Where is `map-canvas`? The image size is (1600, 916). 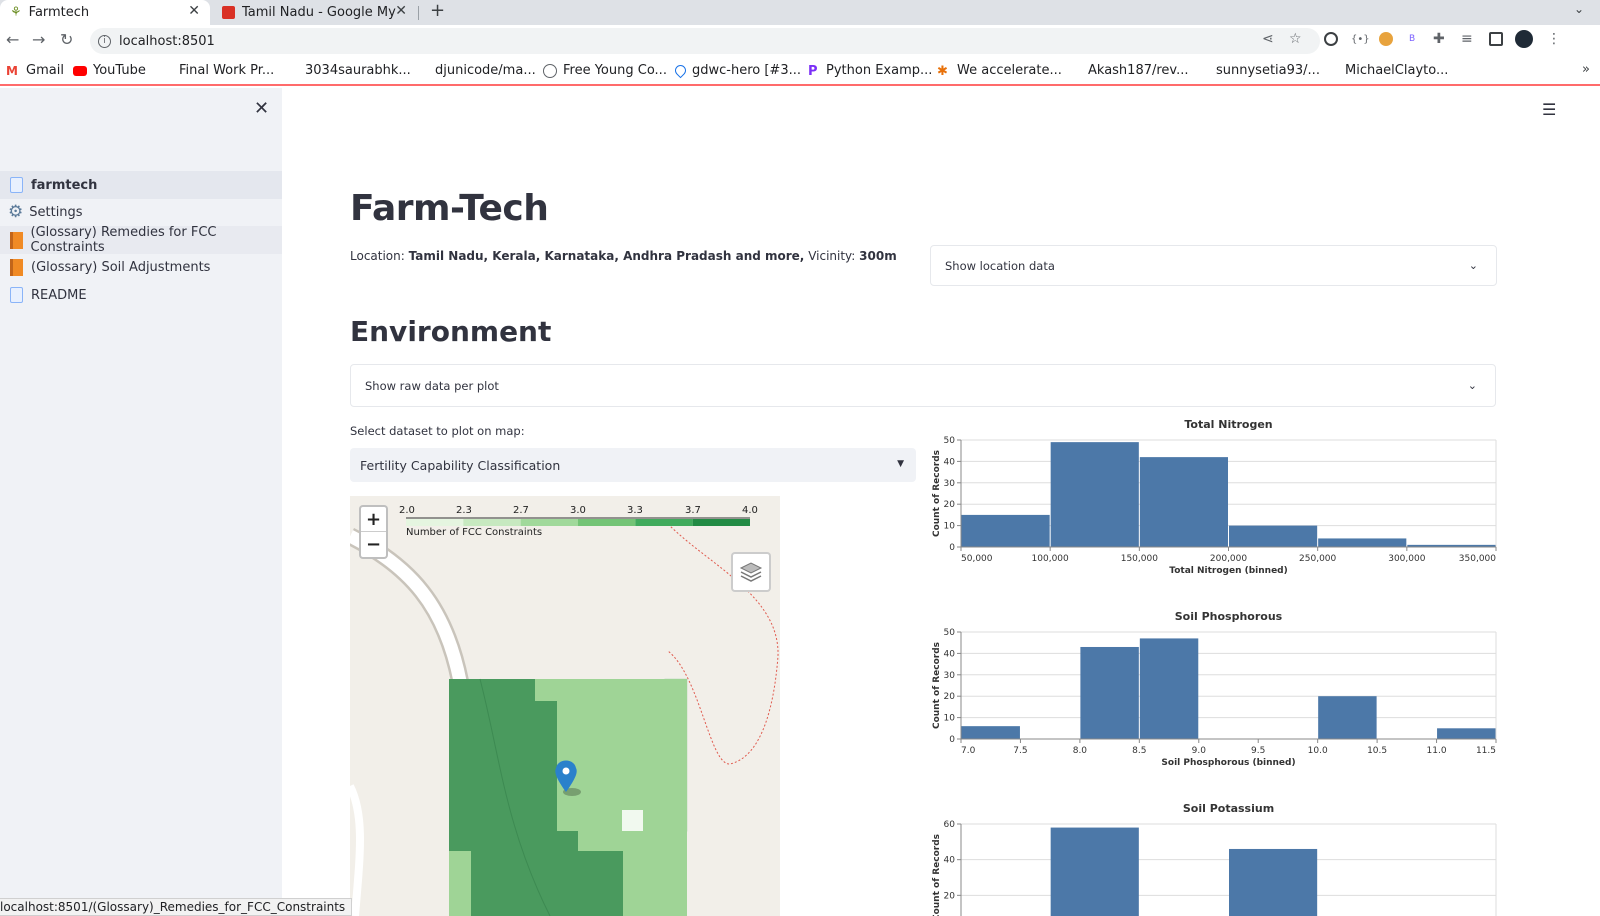
map-canvas is located at coordinates (564, 719).